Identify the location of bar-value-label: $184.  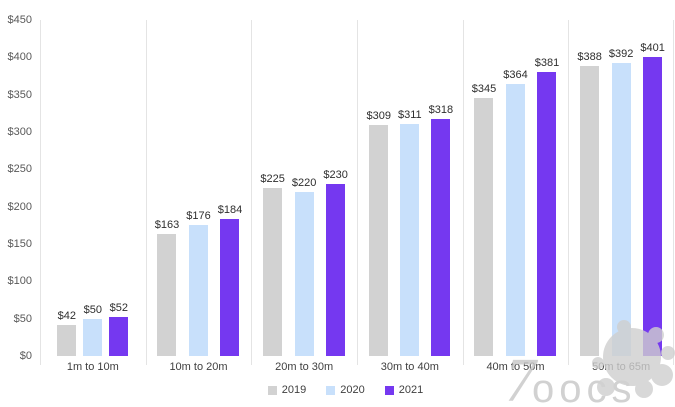
(230, 210).